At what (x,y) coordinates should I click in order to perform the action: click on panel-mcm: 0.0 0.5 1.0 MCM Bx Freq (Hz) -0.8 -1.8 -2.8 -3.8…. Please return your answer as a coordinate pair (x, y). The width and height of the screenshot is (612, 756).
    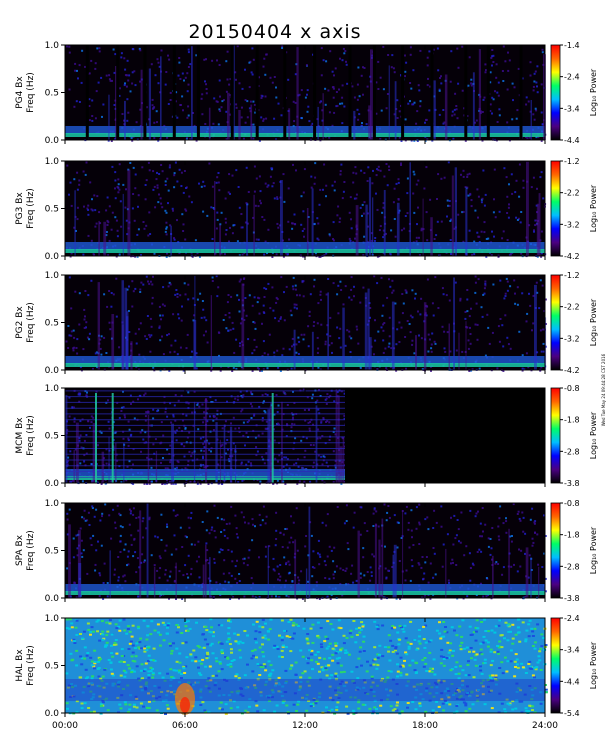
    Looking at the image, I should click on (306, 436).